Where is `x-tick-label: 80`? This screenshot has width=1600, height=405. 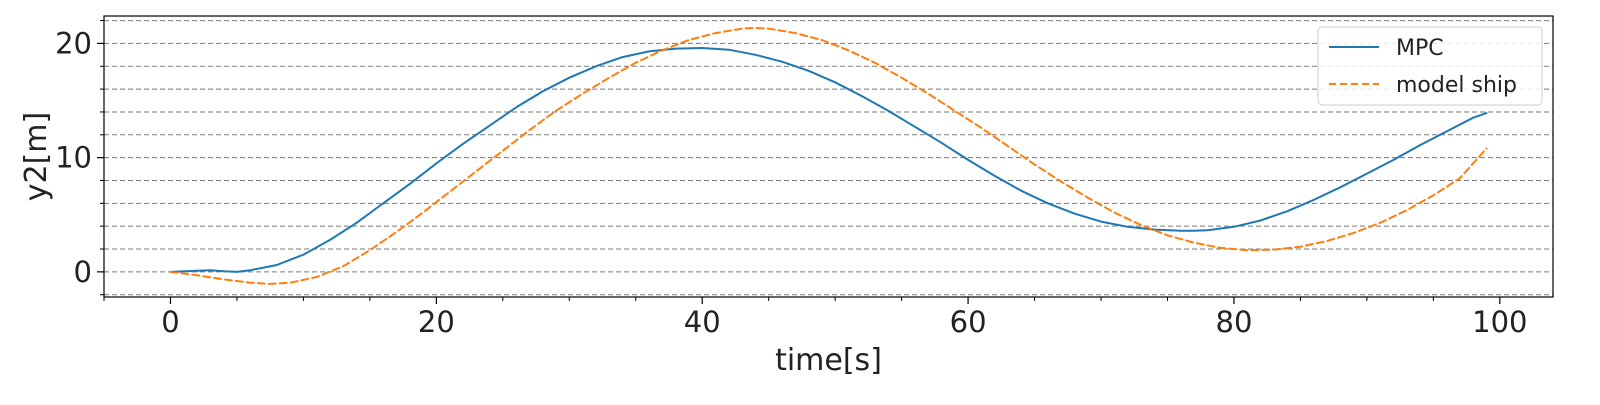
x-tick-label: 80 is located at coordinates (1234, 322).